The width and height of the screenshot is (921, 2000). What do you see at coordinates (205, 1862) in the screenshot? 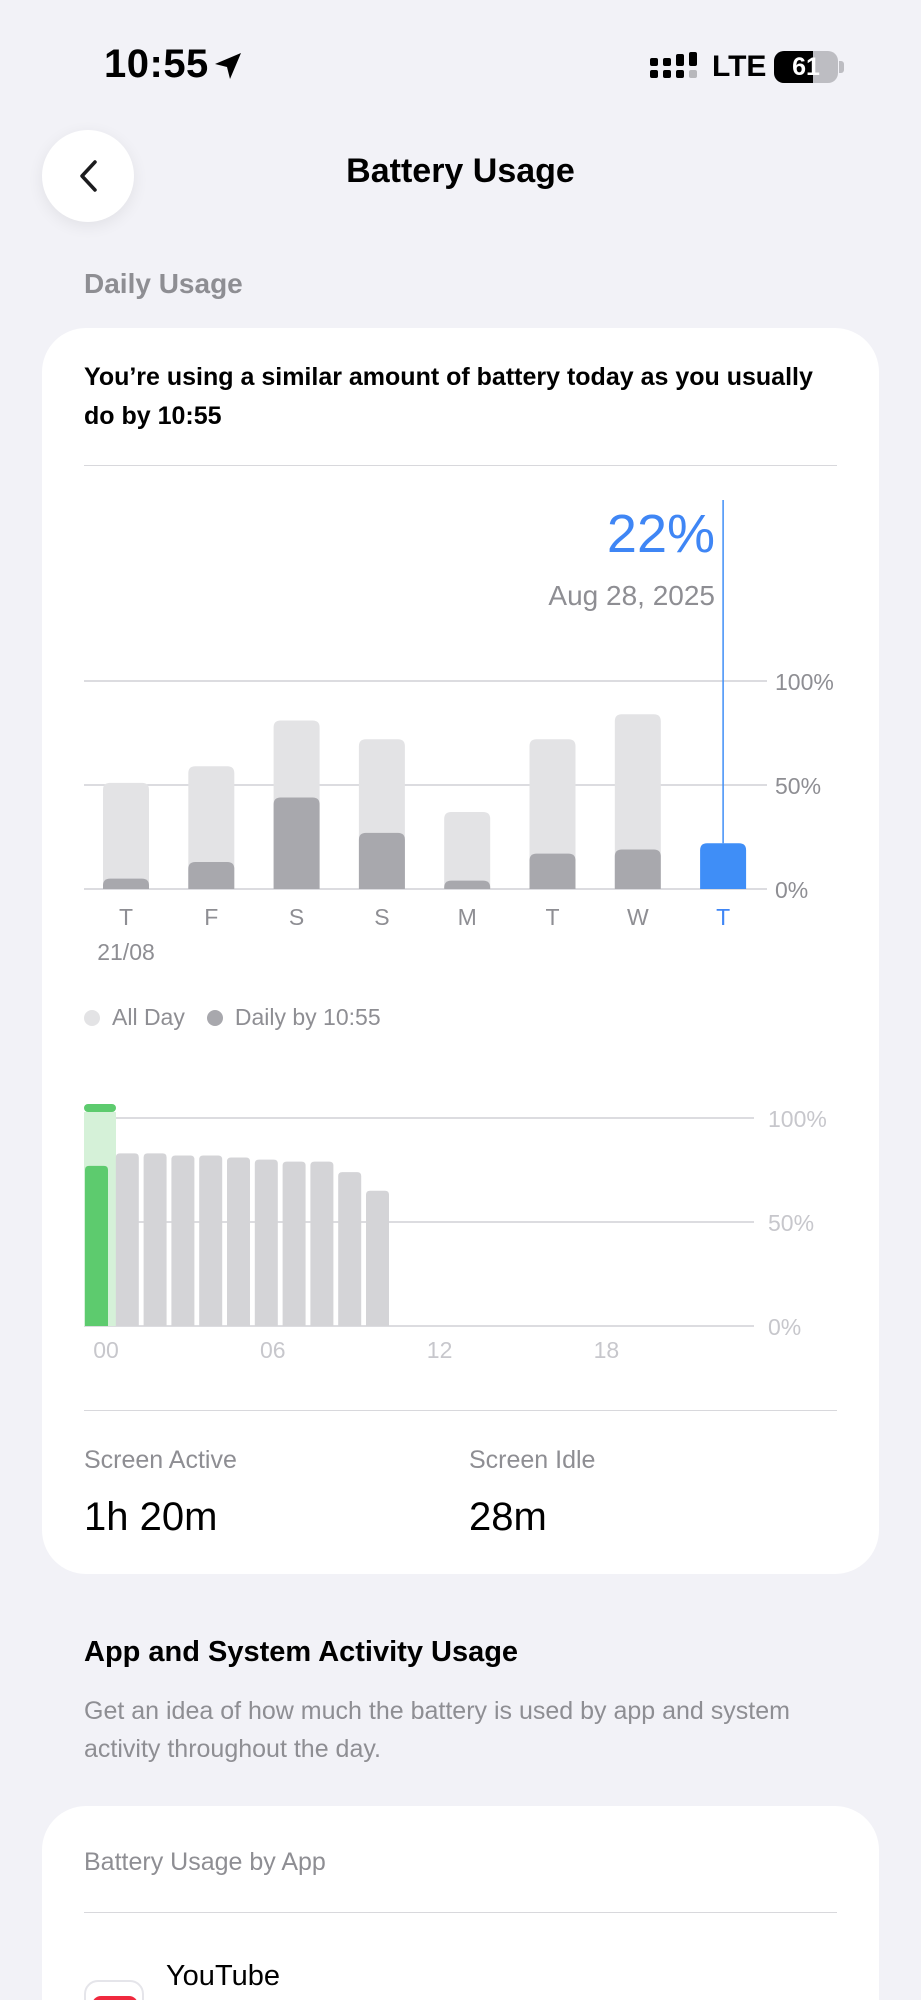
I see `battery-by-app-header: Battery Usage by App` at bounding box center [205, 1862].